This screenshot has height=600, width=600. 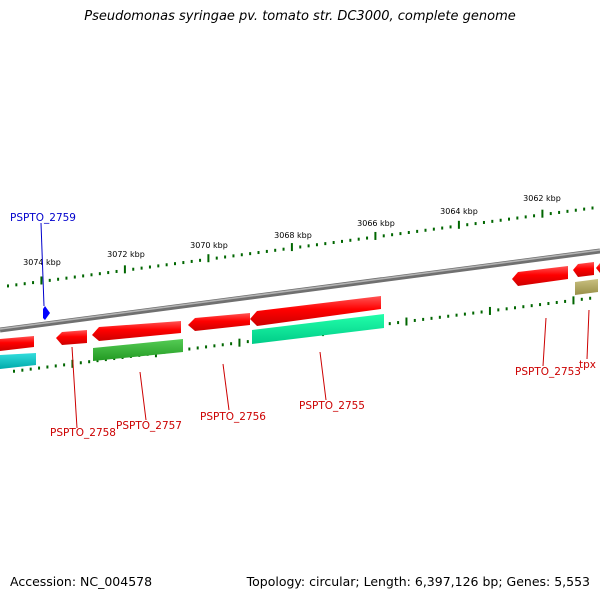 What do you see at coordinates (233, 417) in the screenshot?
I see `gene-label-pspto-2756: PSPTO_2756` at bounding box center [233, 417].